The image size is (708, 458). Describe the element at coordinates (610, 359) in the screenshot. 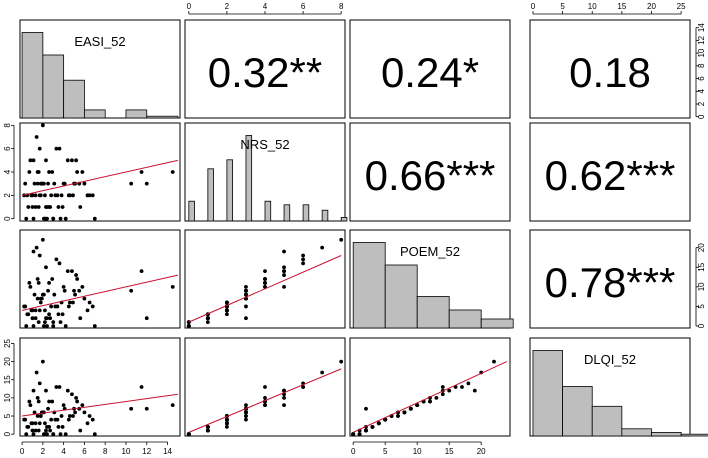

I see `variable-label-dlqi-52: DLQI_52` at that location.